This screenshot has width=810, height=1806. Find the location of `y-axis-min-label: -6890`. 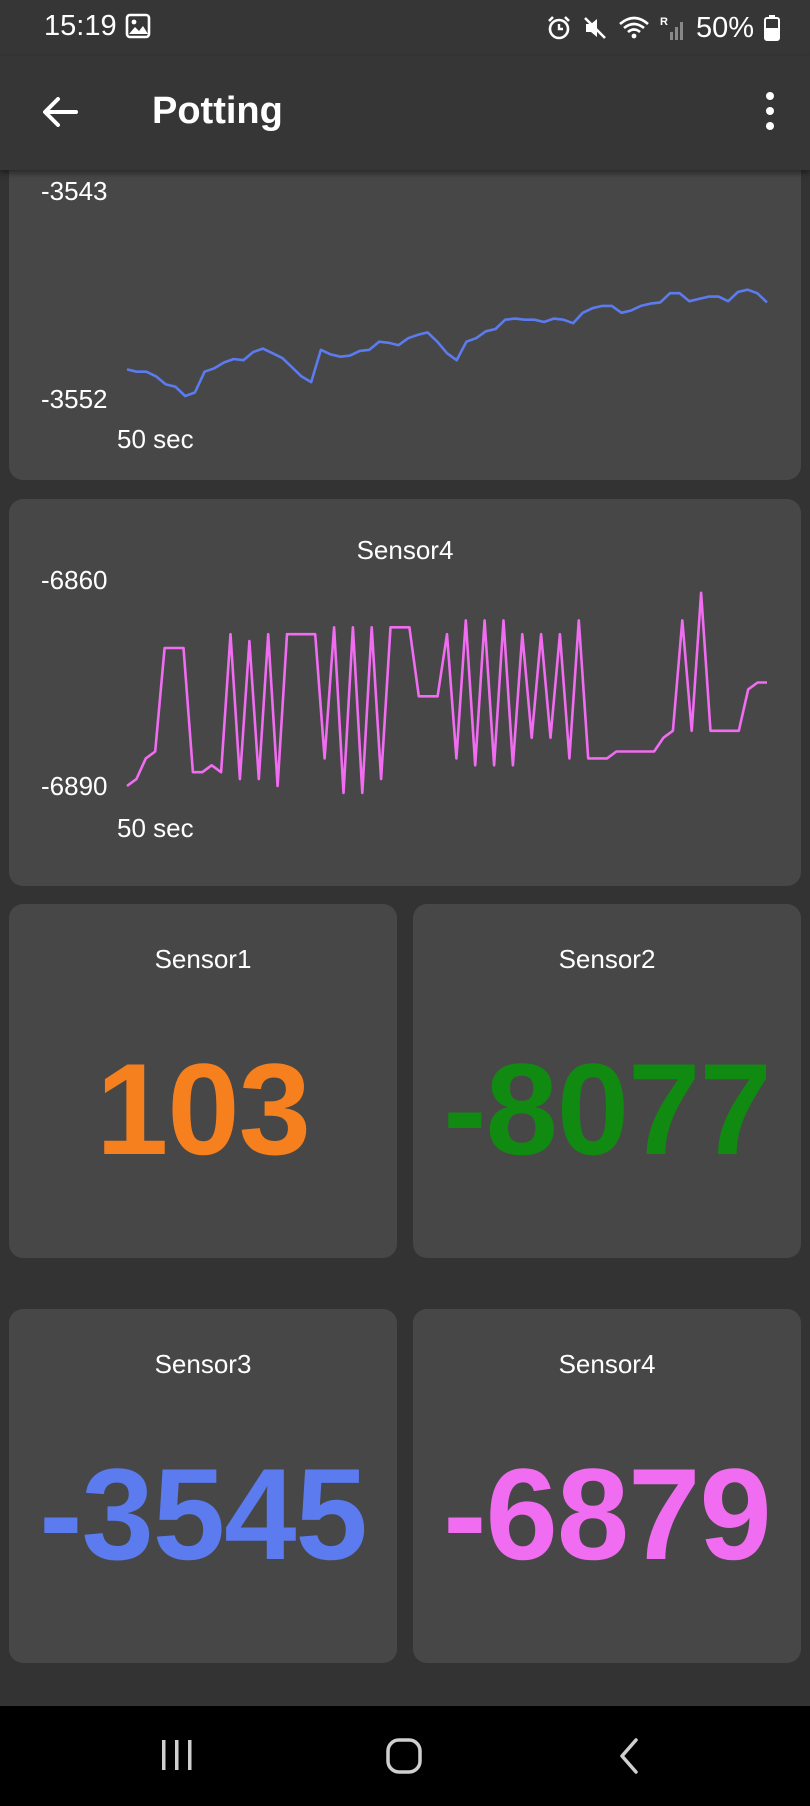

y-axis-min-label: -6890 is located at coordinates (74, 786).